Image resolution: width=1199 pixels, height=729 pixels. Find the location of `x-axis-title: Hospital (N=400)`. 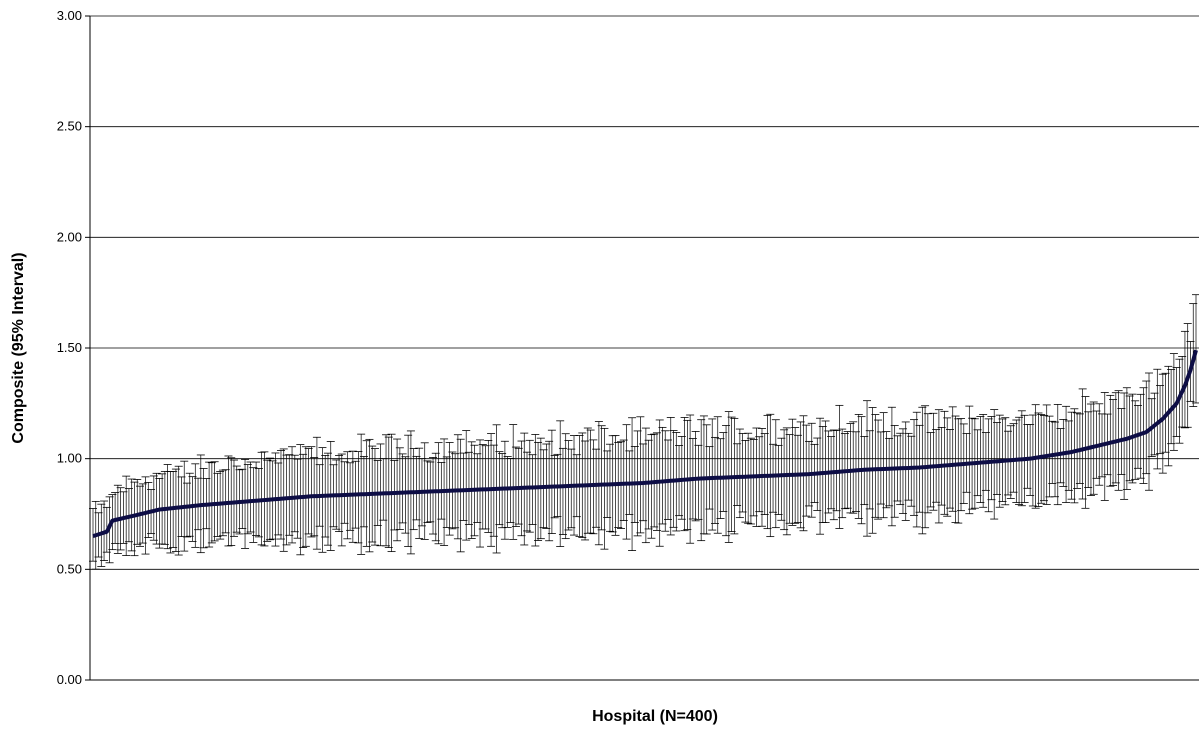

x-axis-title: Hospital (N=400) is located at coordinates (655, 716).